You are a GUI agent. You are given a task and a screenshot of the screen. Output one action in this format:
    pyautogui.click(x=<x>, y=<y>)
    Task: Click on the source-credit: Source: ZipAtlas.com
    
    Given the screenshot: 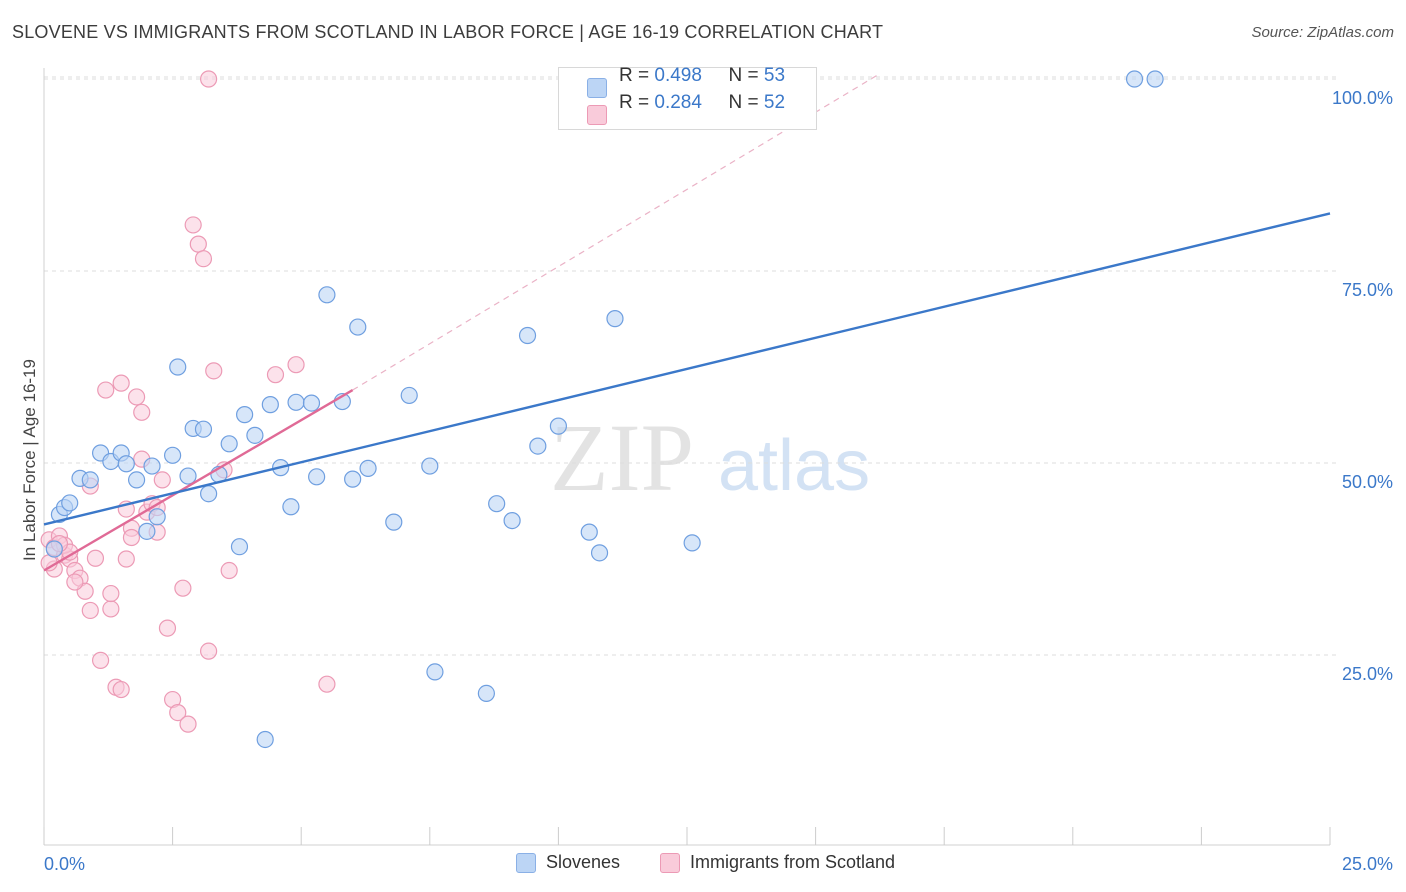 What is the action you would take?
    pyautogui.click(x=1322, y=32)
    